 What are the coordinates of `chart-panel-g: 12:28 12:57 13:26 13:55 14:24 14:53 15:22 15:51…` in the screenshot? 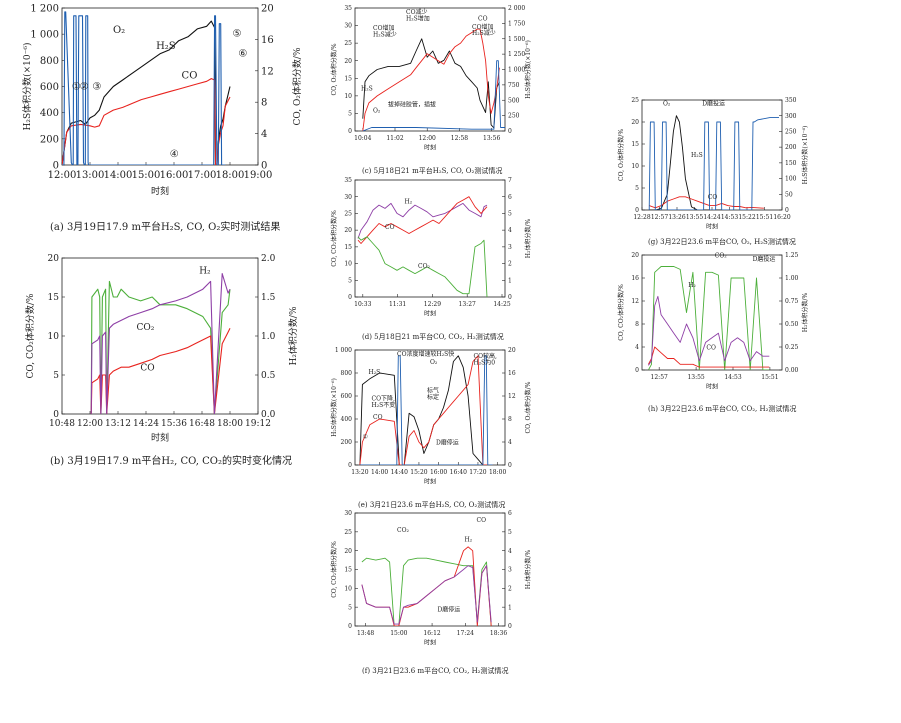 It's located at (715, 160).